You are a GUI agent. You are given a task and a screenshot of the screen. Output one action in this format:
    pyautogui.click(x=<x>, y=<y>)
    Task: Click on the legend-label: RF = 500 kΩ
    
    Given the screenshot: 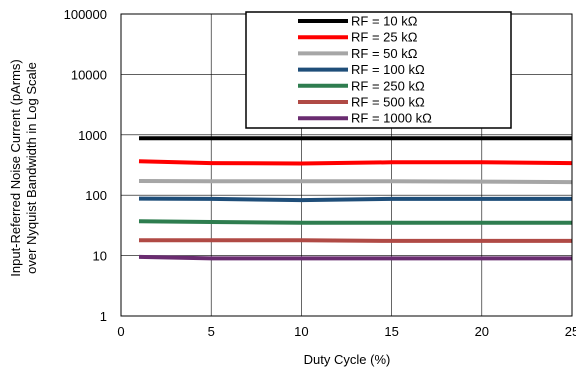 What is the action you would take?
    pyautogui.click(x=388, y=102)
    